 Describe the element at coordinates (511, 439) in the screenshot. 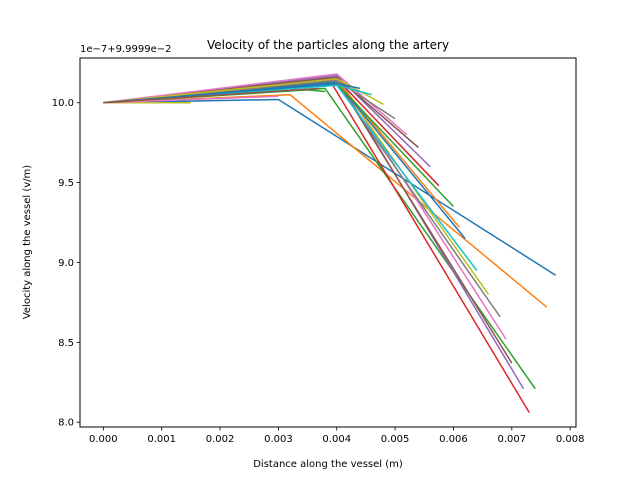

I see `x-tick-label: 0.007` at that location.